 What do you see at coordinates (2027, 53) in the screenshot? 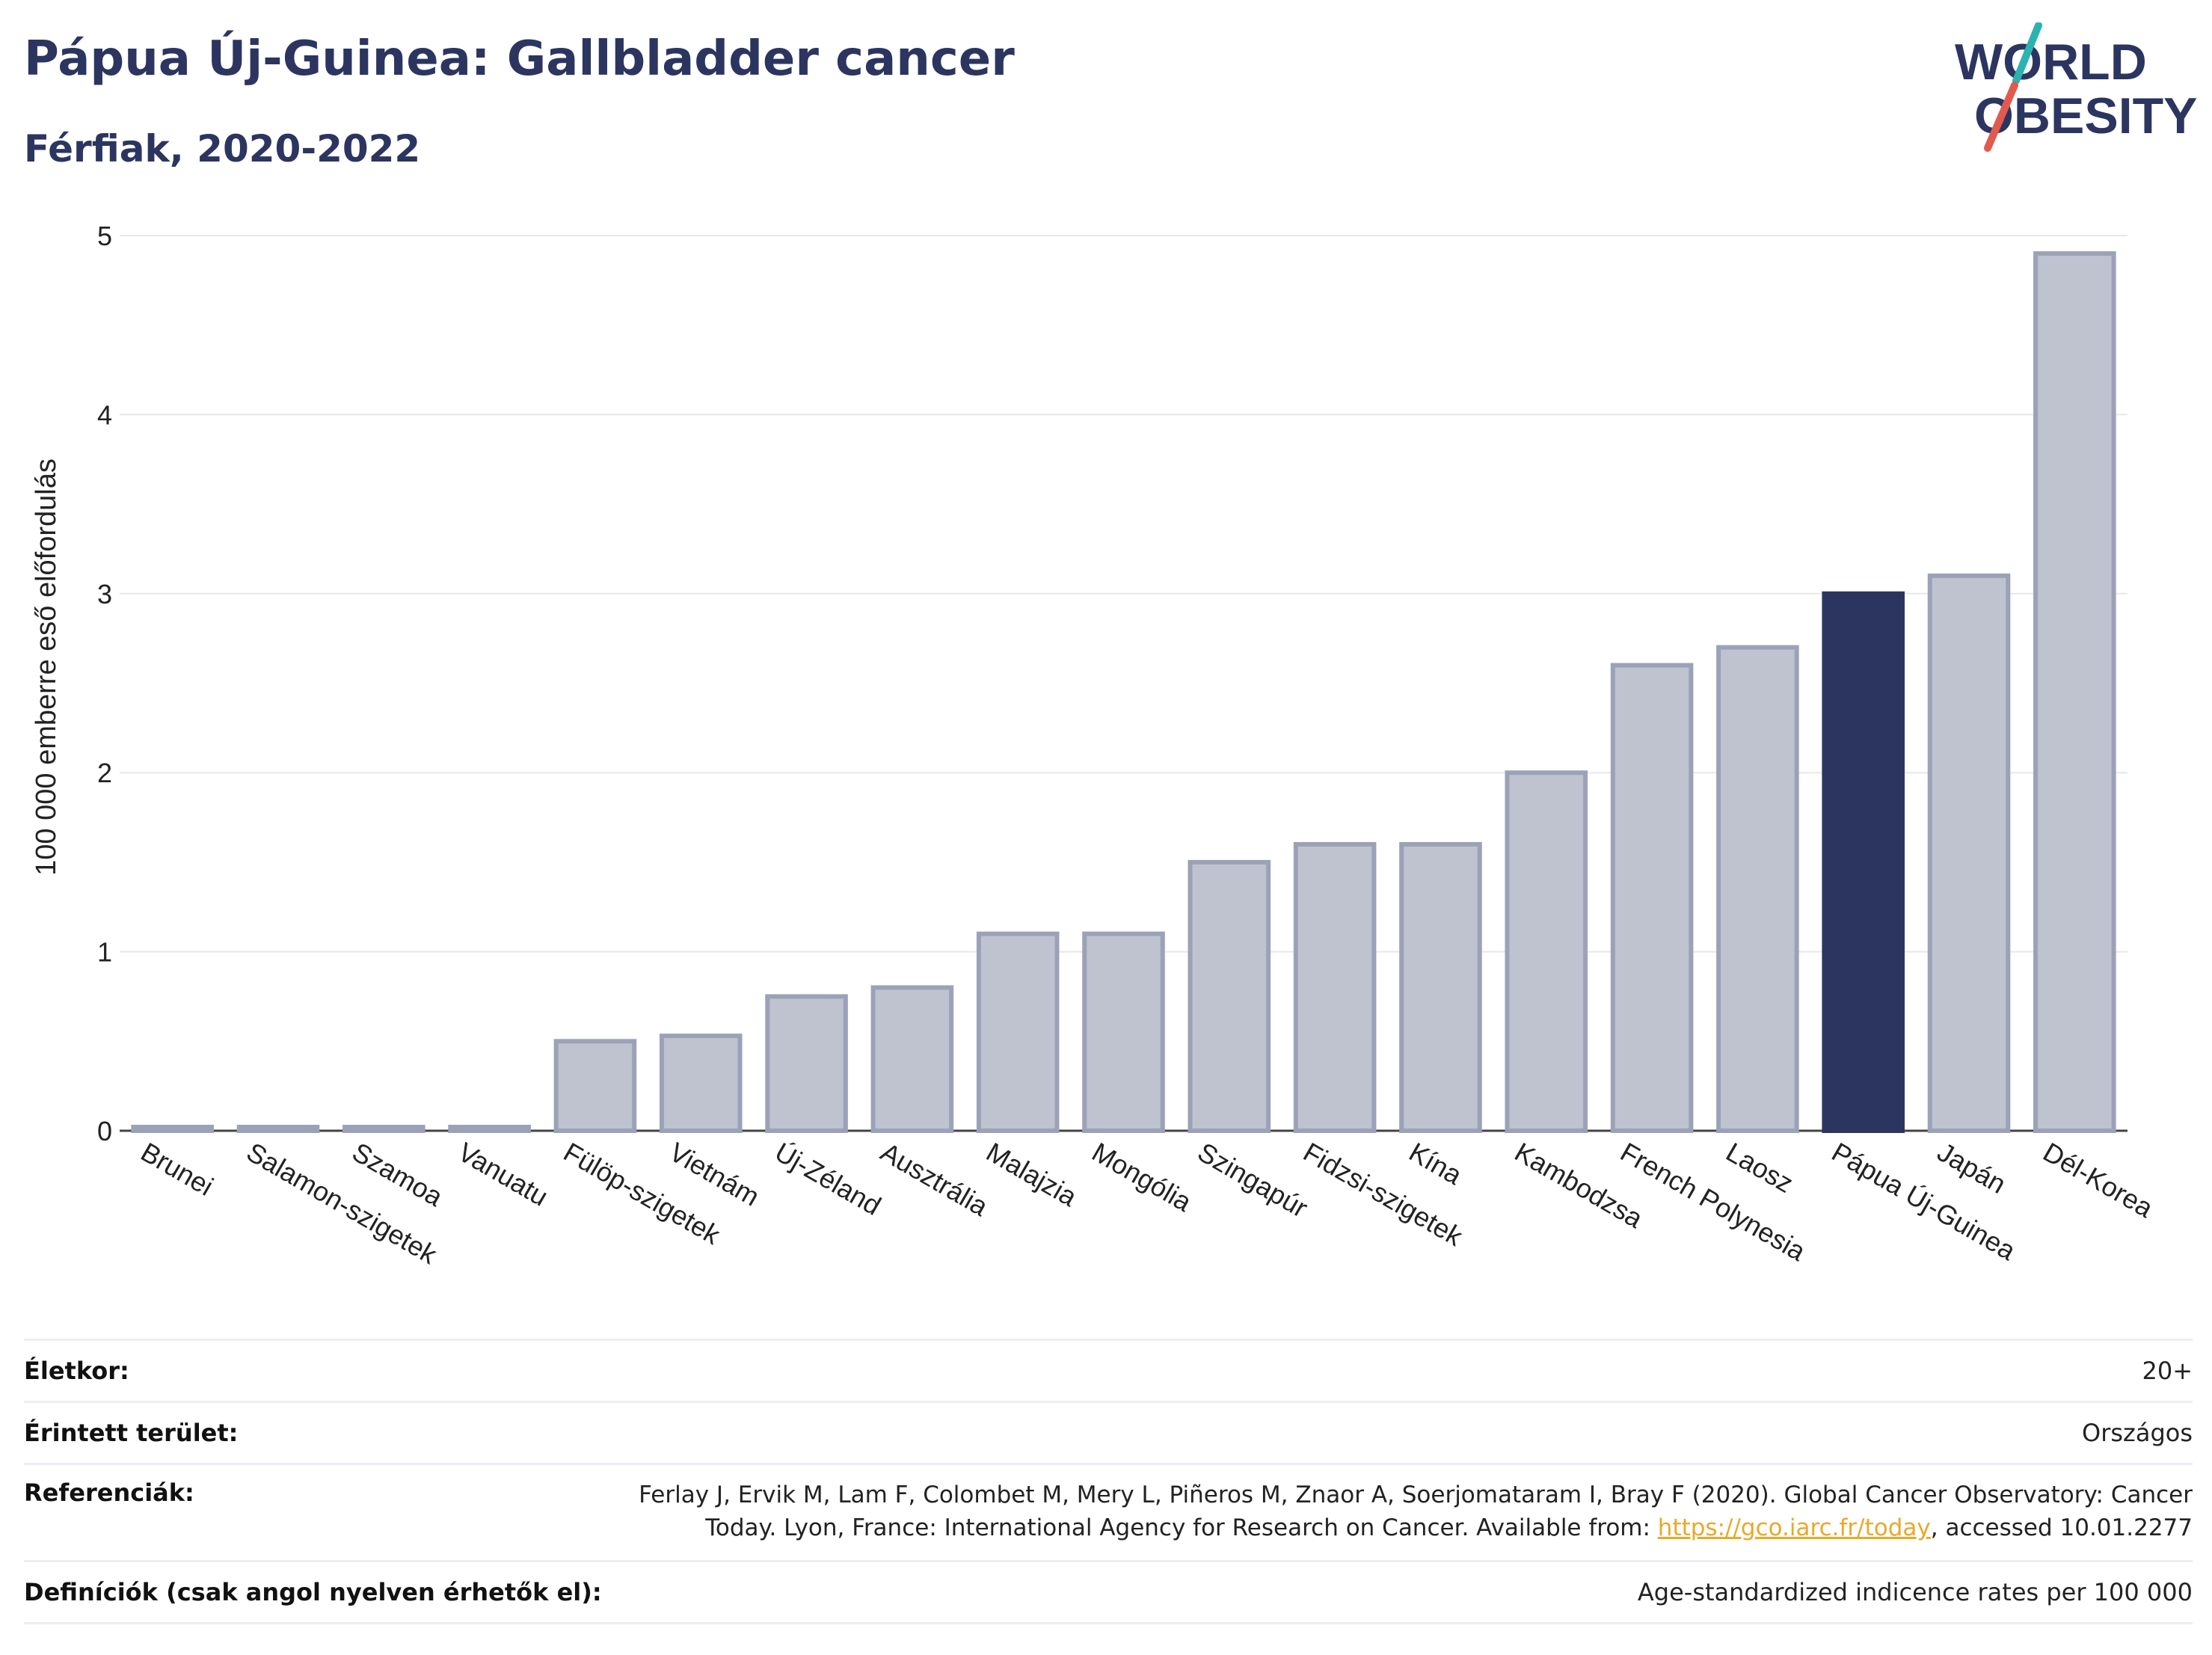
I see `logo-slash-teal` at bounding box center [2027, 53].